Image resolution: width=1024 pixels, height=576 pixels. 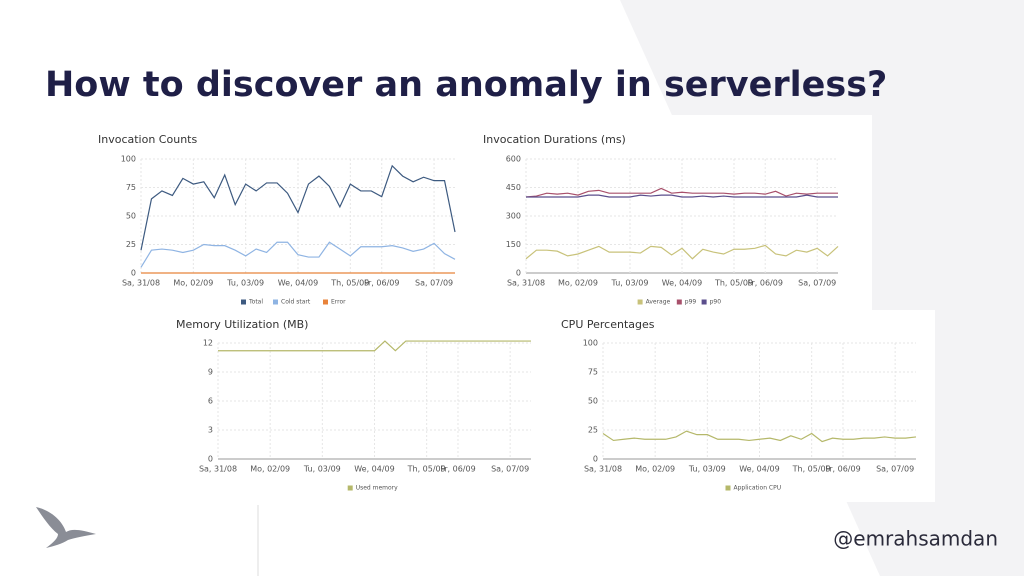 What do you see at coordinates (608, 324) in the screenshot?
I see `chart-title: CPU Percentages` at bounding box center [608, 324].